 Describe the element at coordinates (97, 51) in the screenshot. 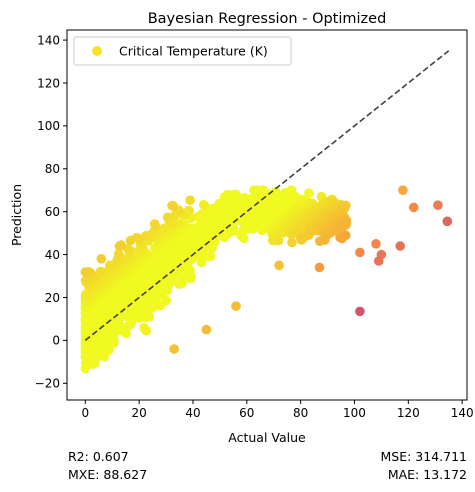

I see `legend-marker` at that location.